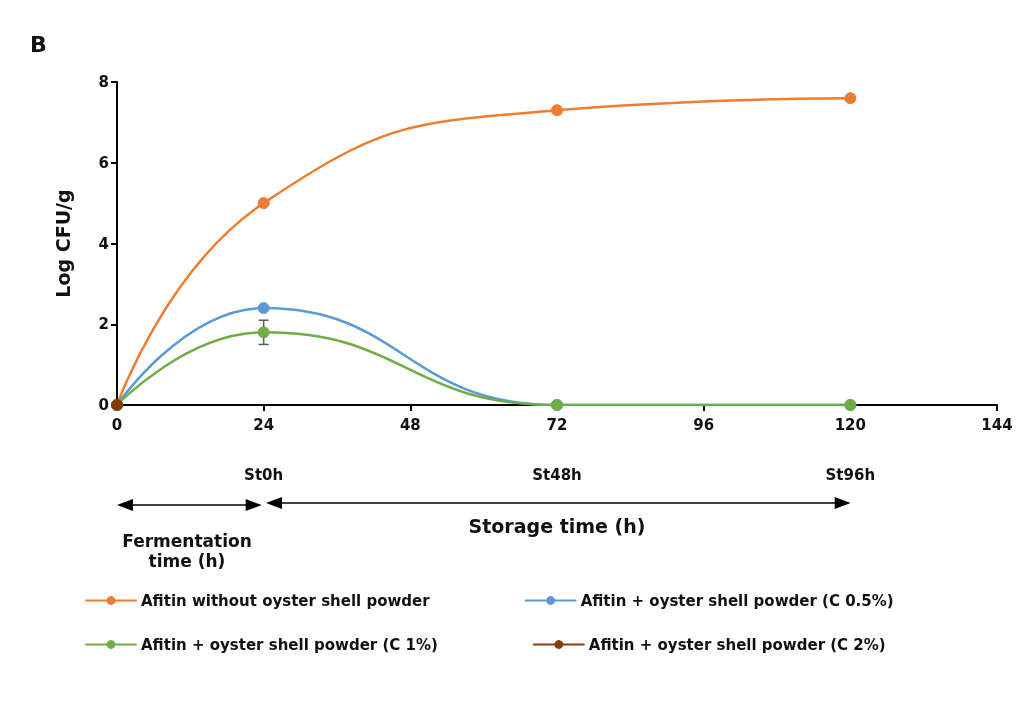 The image size is (1031, 702). What do you see at coordinates (557, 526) in the screenshot?
I see `x-axis-title: Storage time (h)` at bounding box center [557, 526].